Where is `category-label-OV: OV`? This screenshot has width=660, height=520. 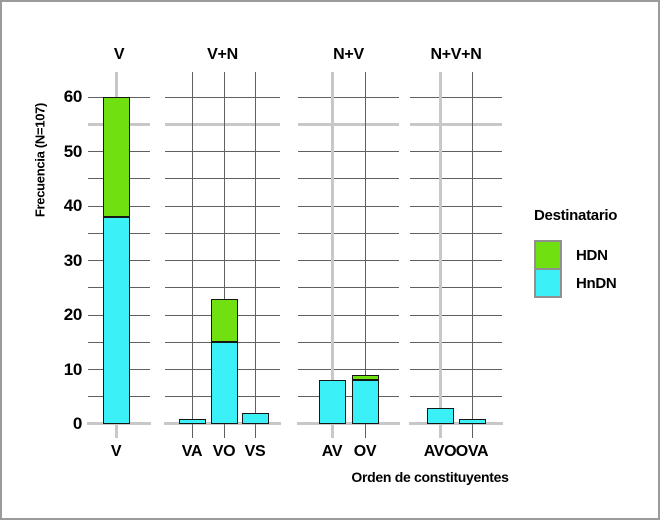
category-label-OV: OV is located at coordinates (365, 451).